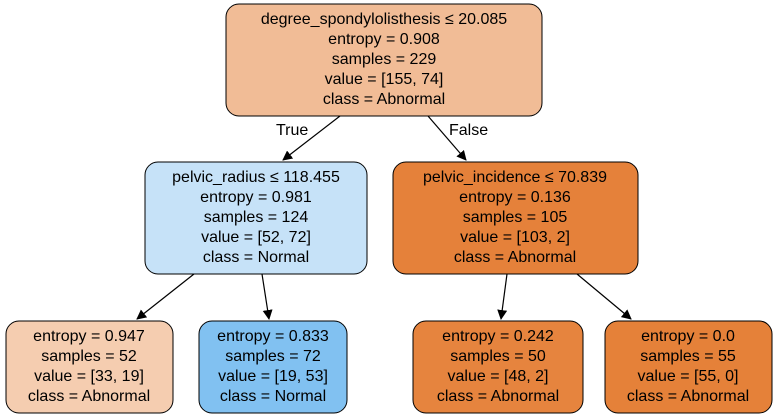  What do you see at coordinates (515, 237) in the screenshot?
I see `node-line-value: value = [103, 2]` at bounding box center [515, 237].